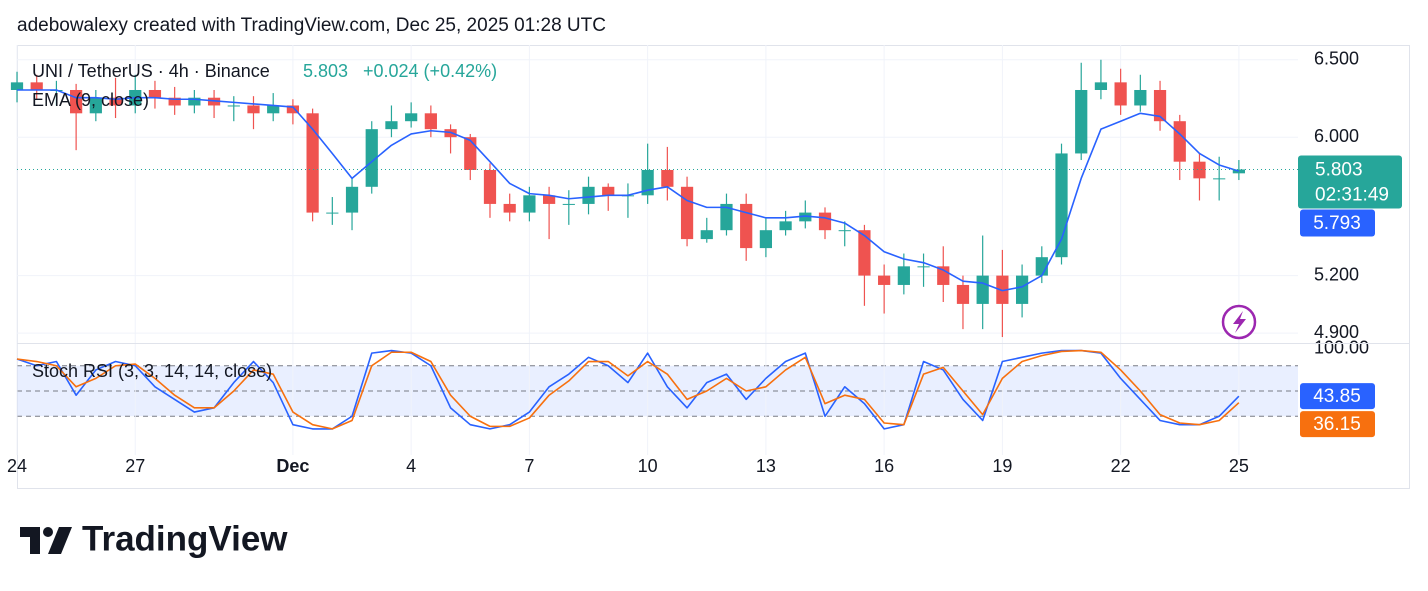  Describe the element at coordinates (1341, 348) in the screenshot. I see `y-tick-label: 100.00` at that location.